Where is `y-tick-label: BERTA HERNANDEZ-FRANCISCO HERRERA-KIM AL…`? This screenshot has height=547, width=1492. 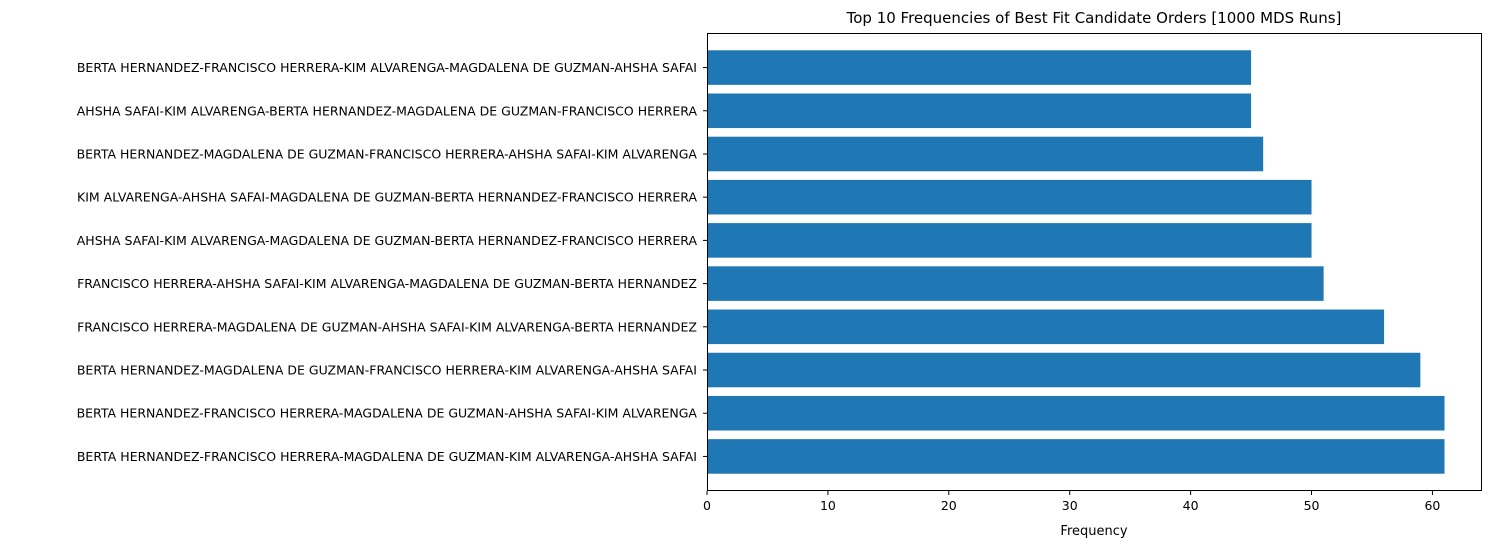 y-tick-label: BERTA HERNANDEZ-FRANCISCO HERRERA-KIM AL… is located at coordinates (387, 67).